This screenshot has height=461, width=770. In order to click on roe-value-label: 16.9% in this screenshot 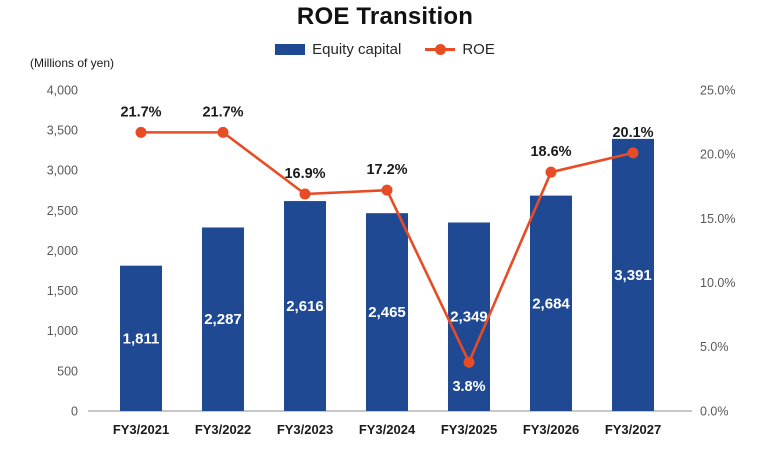, I will do `click(304, 174)`.